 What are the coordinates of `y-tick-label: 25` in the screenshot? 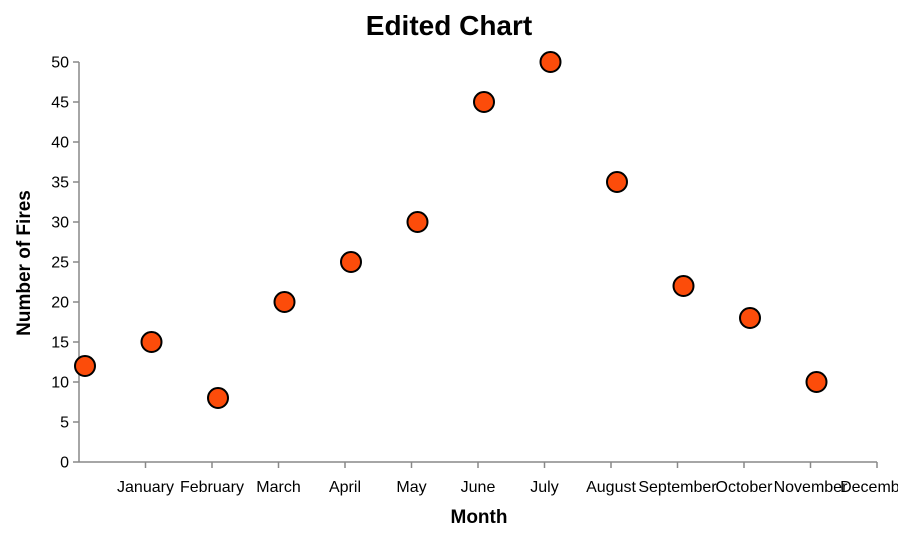 It's located at (60, 263).